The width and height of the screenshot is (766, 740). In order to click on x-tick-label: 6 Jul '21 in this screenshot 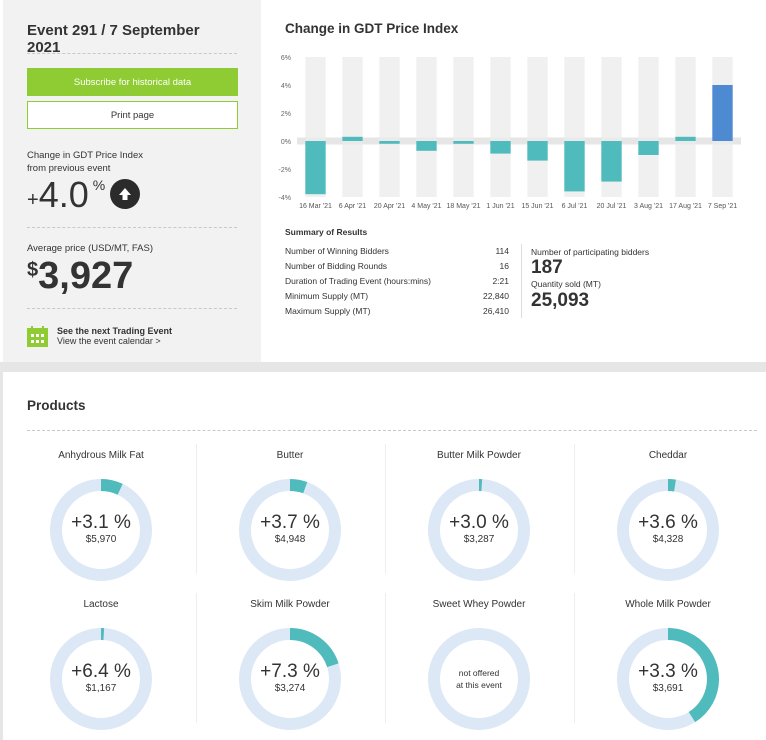, I will do `click(575, 206)`.